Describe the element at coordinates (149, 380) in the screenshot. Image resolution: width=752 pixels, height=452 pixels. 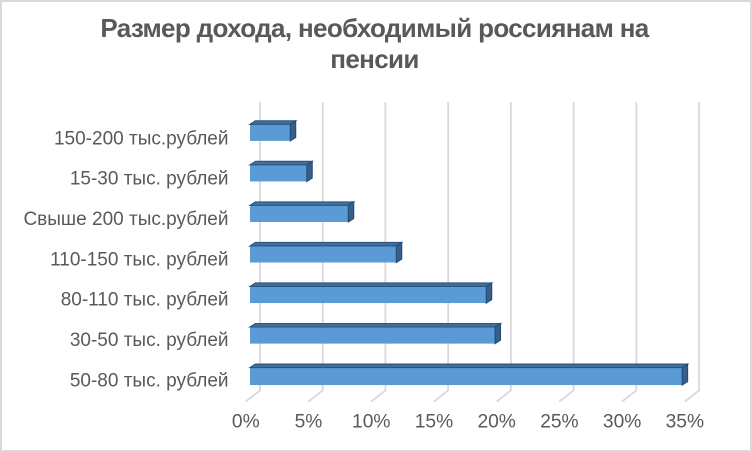
I see `svg-text: 50-80 тыс. рублей` at that location.